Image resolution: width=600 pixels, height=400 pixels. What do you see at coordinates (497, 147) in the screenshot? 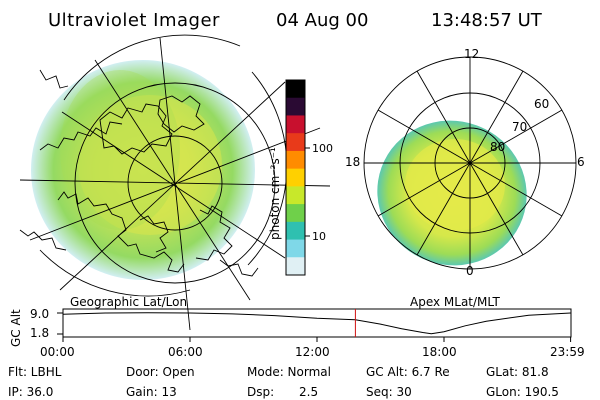
I see `mlat-label-80: 80` at bounding box center [497, 147].